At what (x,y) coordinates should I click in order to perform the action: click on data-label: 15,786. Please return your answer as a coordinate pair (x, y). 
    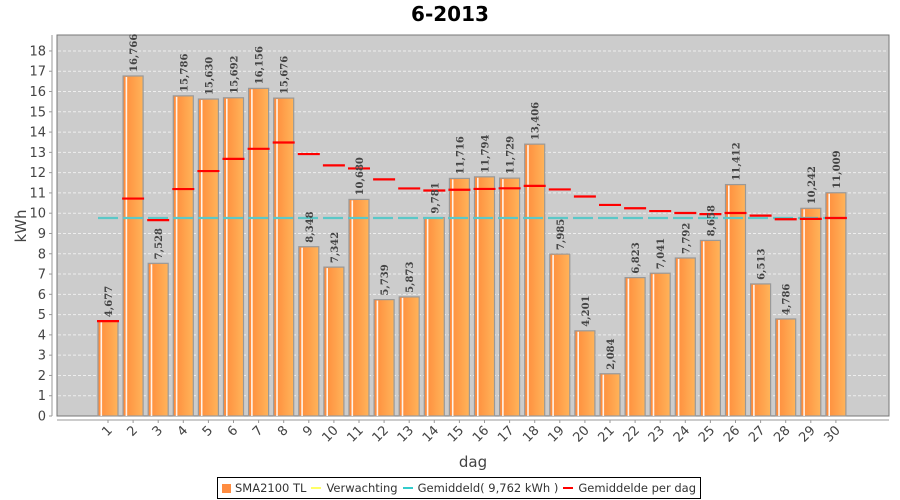
    Looking at the image, I should click on (184, 73).